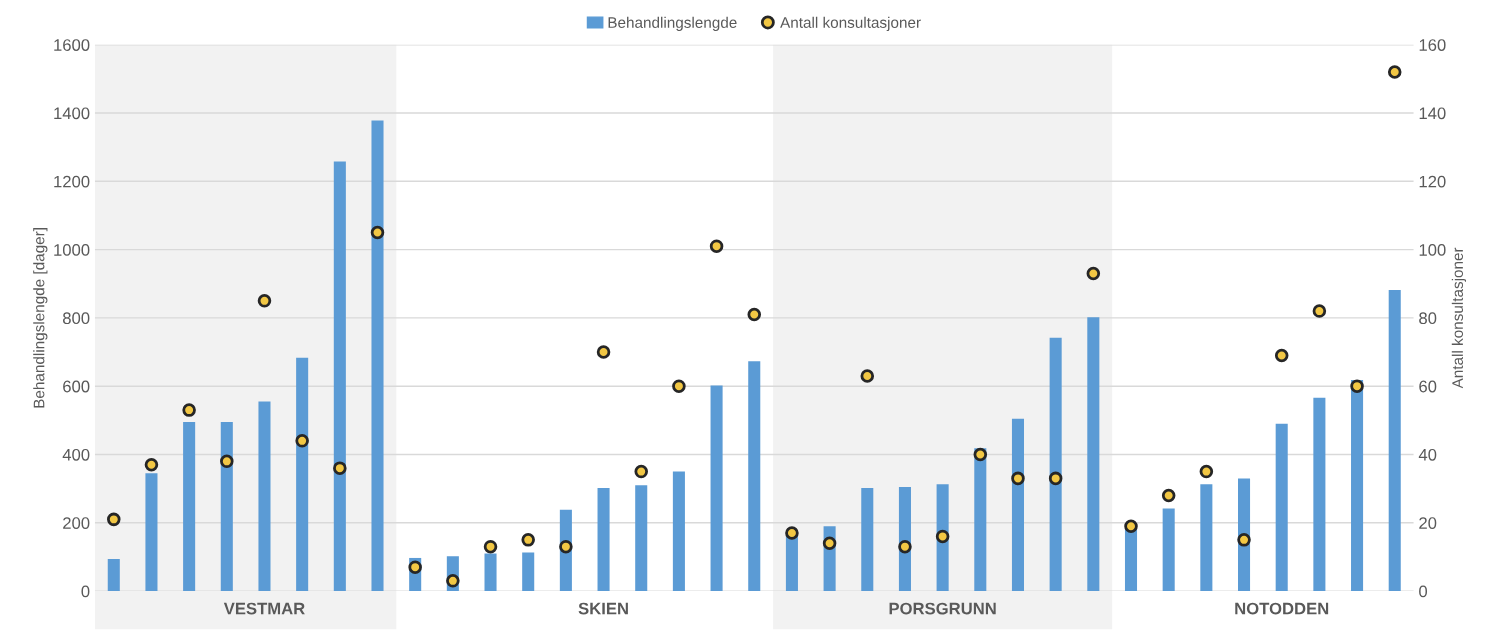 This screenshot has width=1507, height=639. What do you see at coordinates (942, 608) in the screenshot?
I see `x-tick-label: PORSGRUNN` at bounding box center [942, 608].